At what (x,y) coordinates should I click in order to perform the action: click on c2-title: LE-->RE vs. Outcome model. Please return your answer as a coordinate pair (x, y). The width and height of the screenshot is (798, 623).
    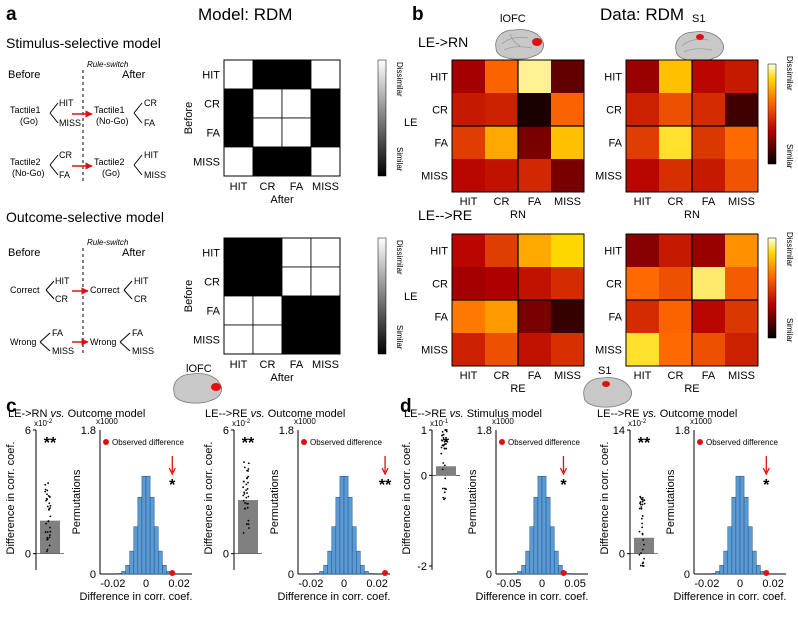
    Looking at the image, I should click on (275, 414).